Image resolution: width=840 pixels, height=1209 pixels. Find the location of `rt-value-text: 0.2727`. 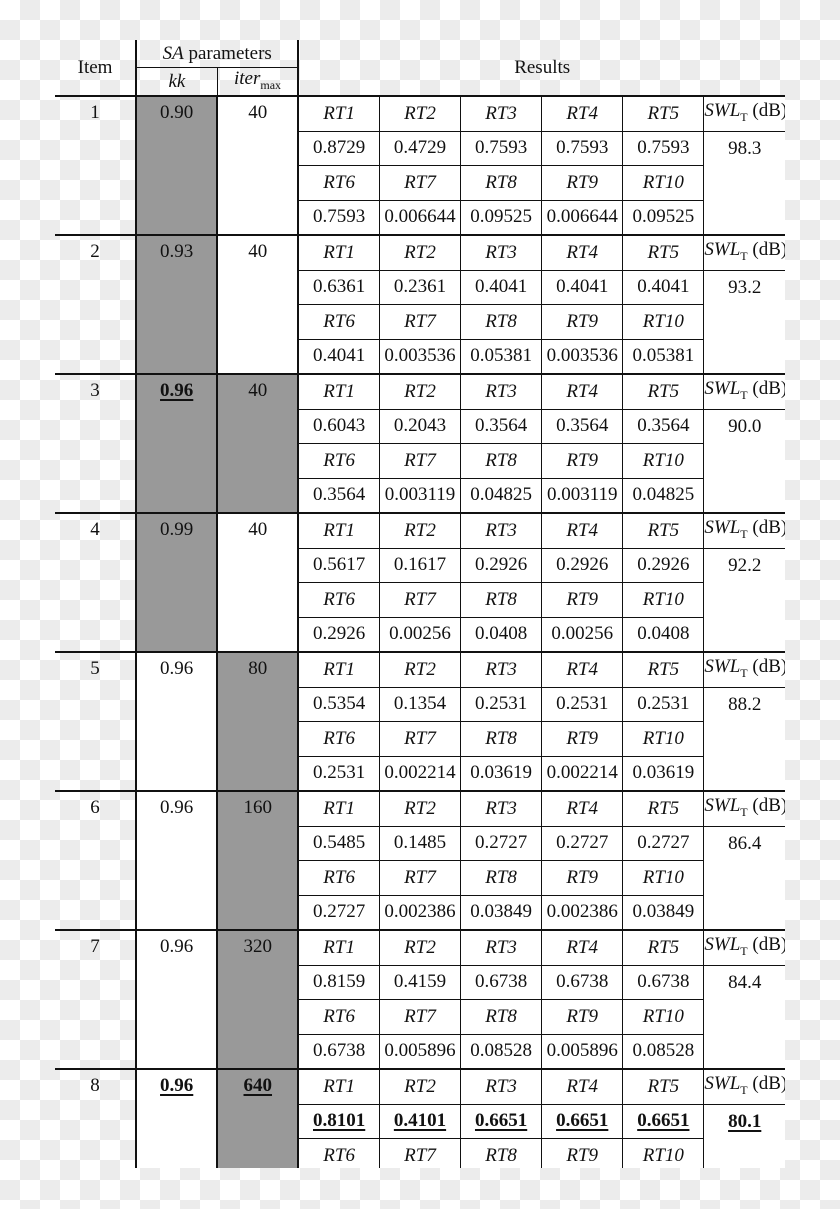

rt-value-text: 0.2727 is located at coordinates (339, 912).